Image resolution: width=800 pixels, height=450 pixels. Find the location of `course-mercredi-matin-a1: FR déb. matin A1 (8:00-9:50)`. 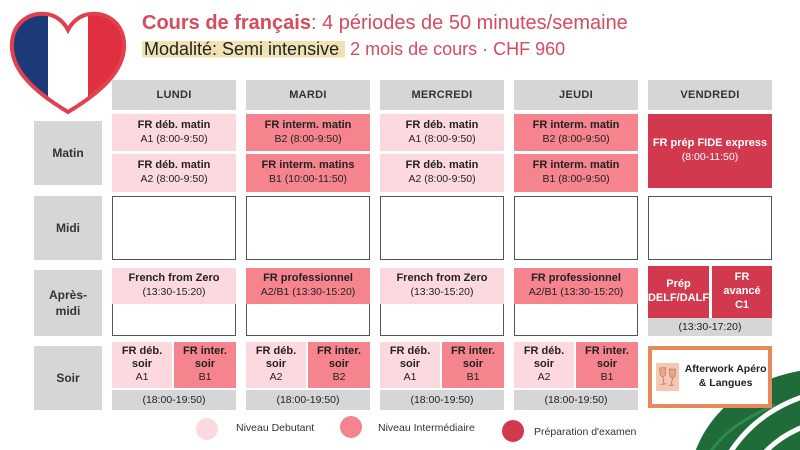

course-mercredi-matin-a1: FR déb. matin A1 (8:00-9:50) is located at coordinates (442, 132).